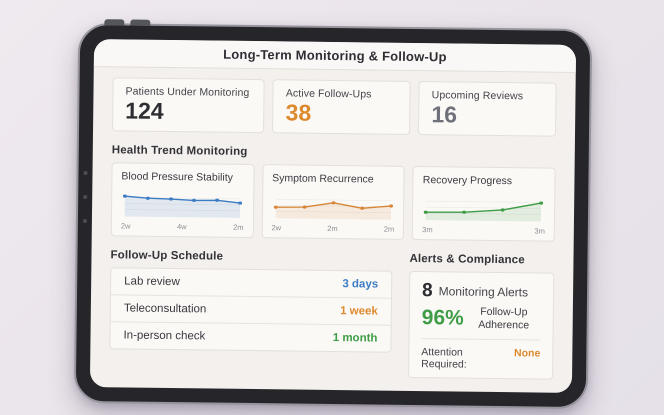  Describe the element at coordinates (152, 281) in the screenshot. I see `schedule-label: Lab review` at that location.